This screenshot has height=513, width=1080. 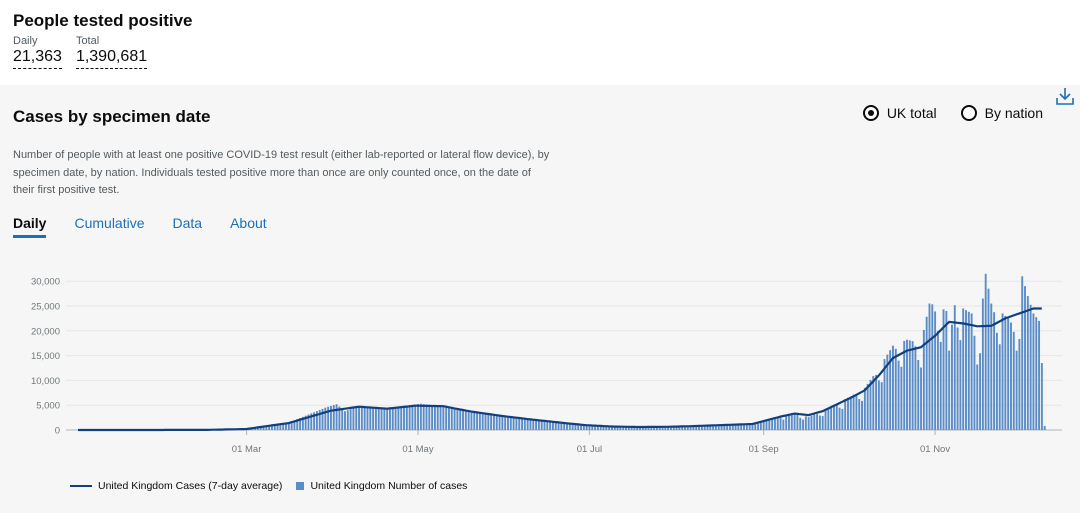 What do you see at coordinates (952, 113) in the screenshot?
I see `area-type-radios: UK total By nation` at bounding box center [952, 113].